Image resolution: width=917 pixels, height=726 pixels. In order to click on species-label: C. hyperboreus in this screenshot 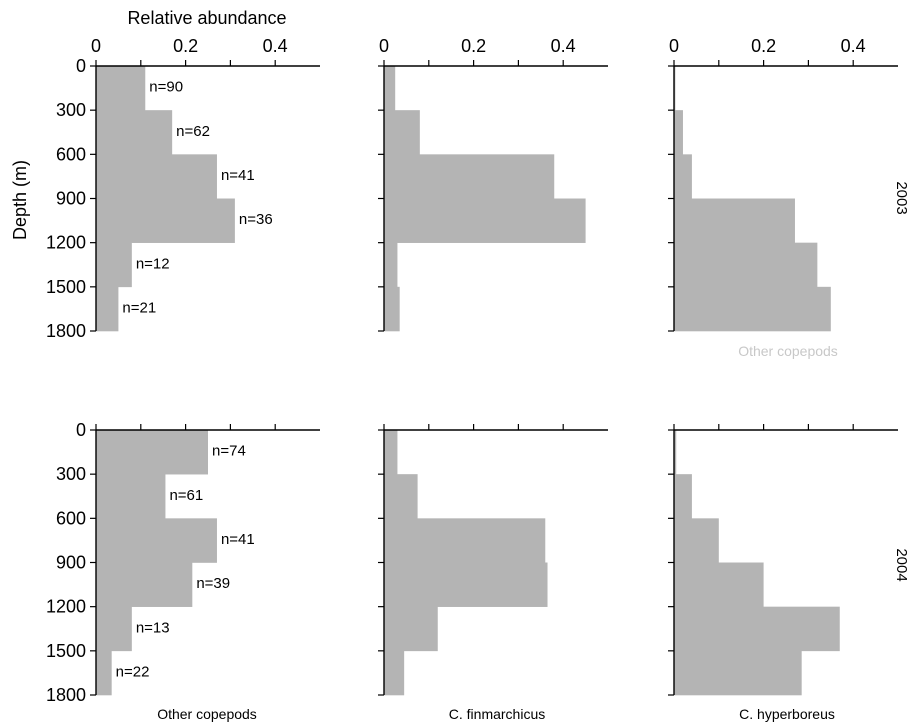, I will do `click(787, 714)`.